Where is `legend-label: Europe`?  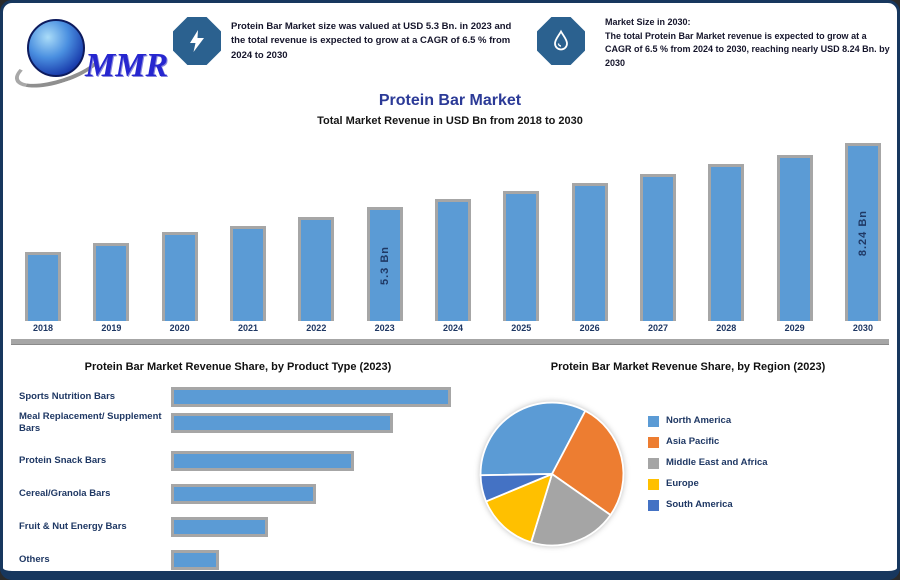 legend-label: Europe is located at coordinates (682, 483).